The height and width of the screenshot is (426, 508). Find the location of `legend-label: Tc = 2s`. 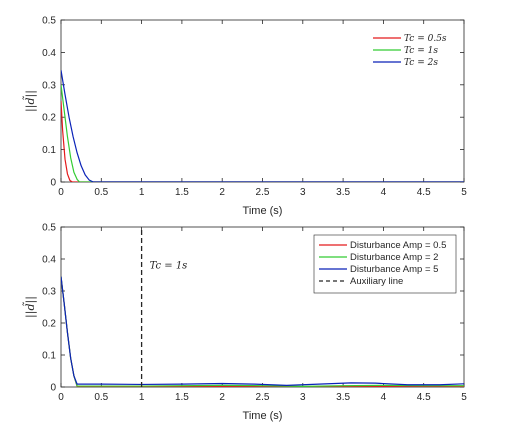

legend-label: Tc = 2s is located at coordinates (421, 63).